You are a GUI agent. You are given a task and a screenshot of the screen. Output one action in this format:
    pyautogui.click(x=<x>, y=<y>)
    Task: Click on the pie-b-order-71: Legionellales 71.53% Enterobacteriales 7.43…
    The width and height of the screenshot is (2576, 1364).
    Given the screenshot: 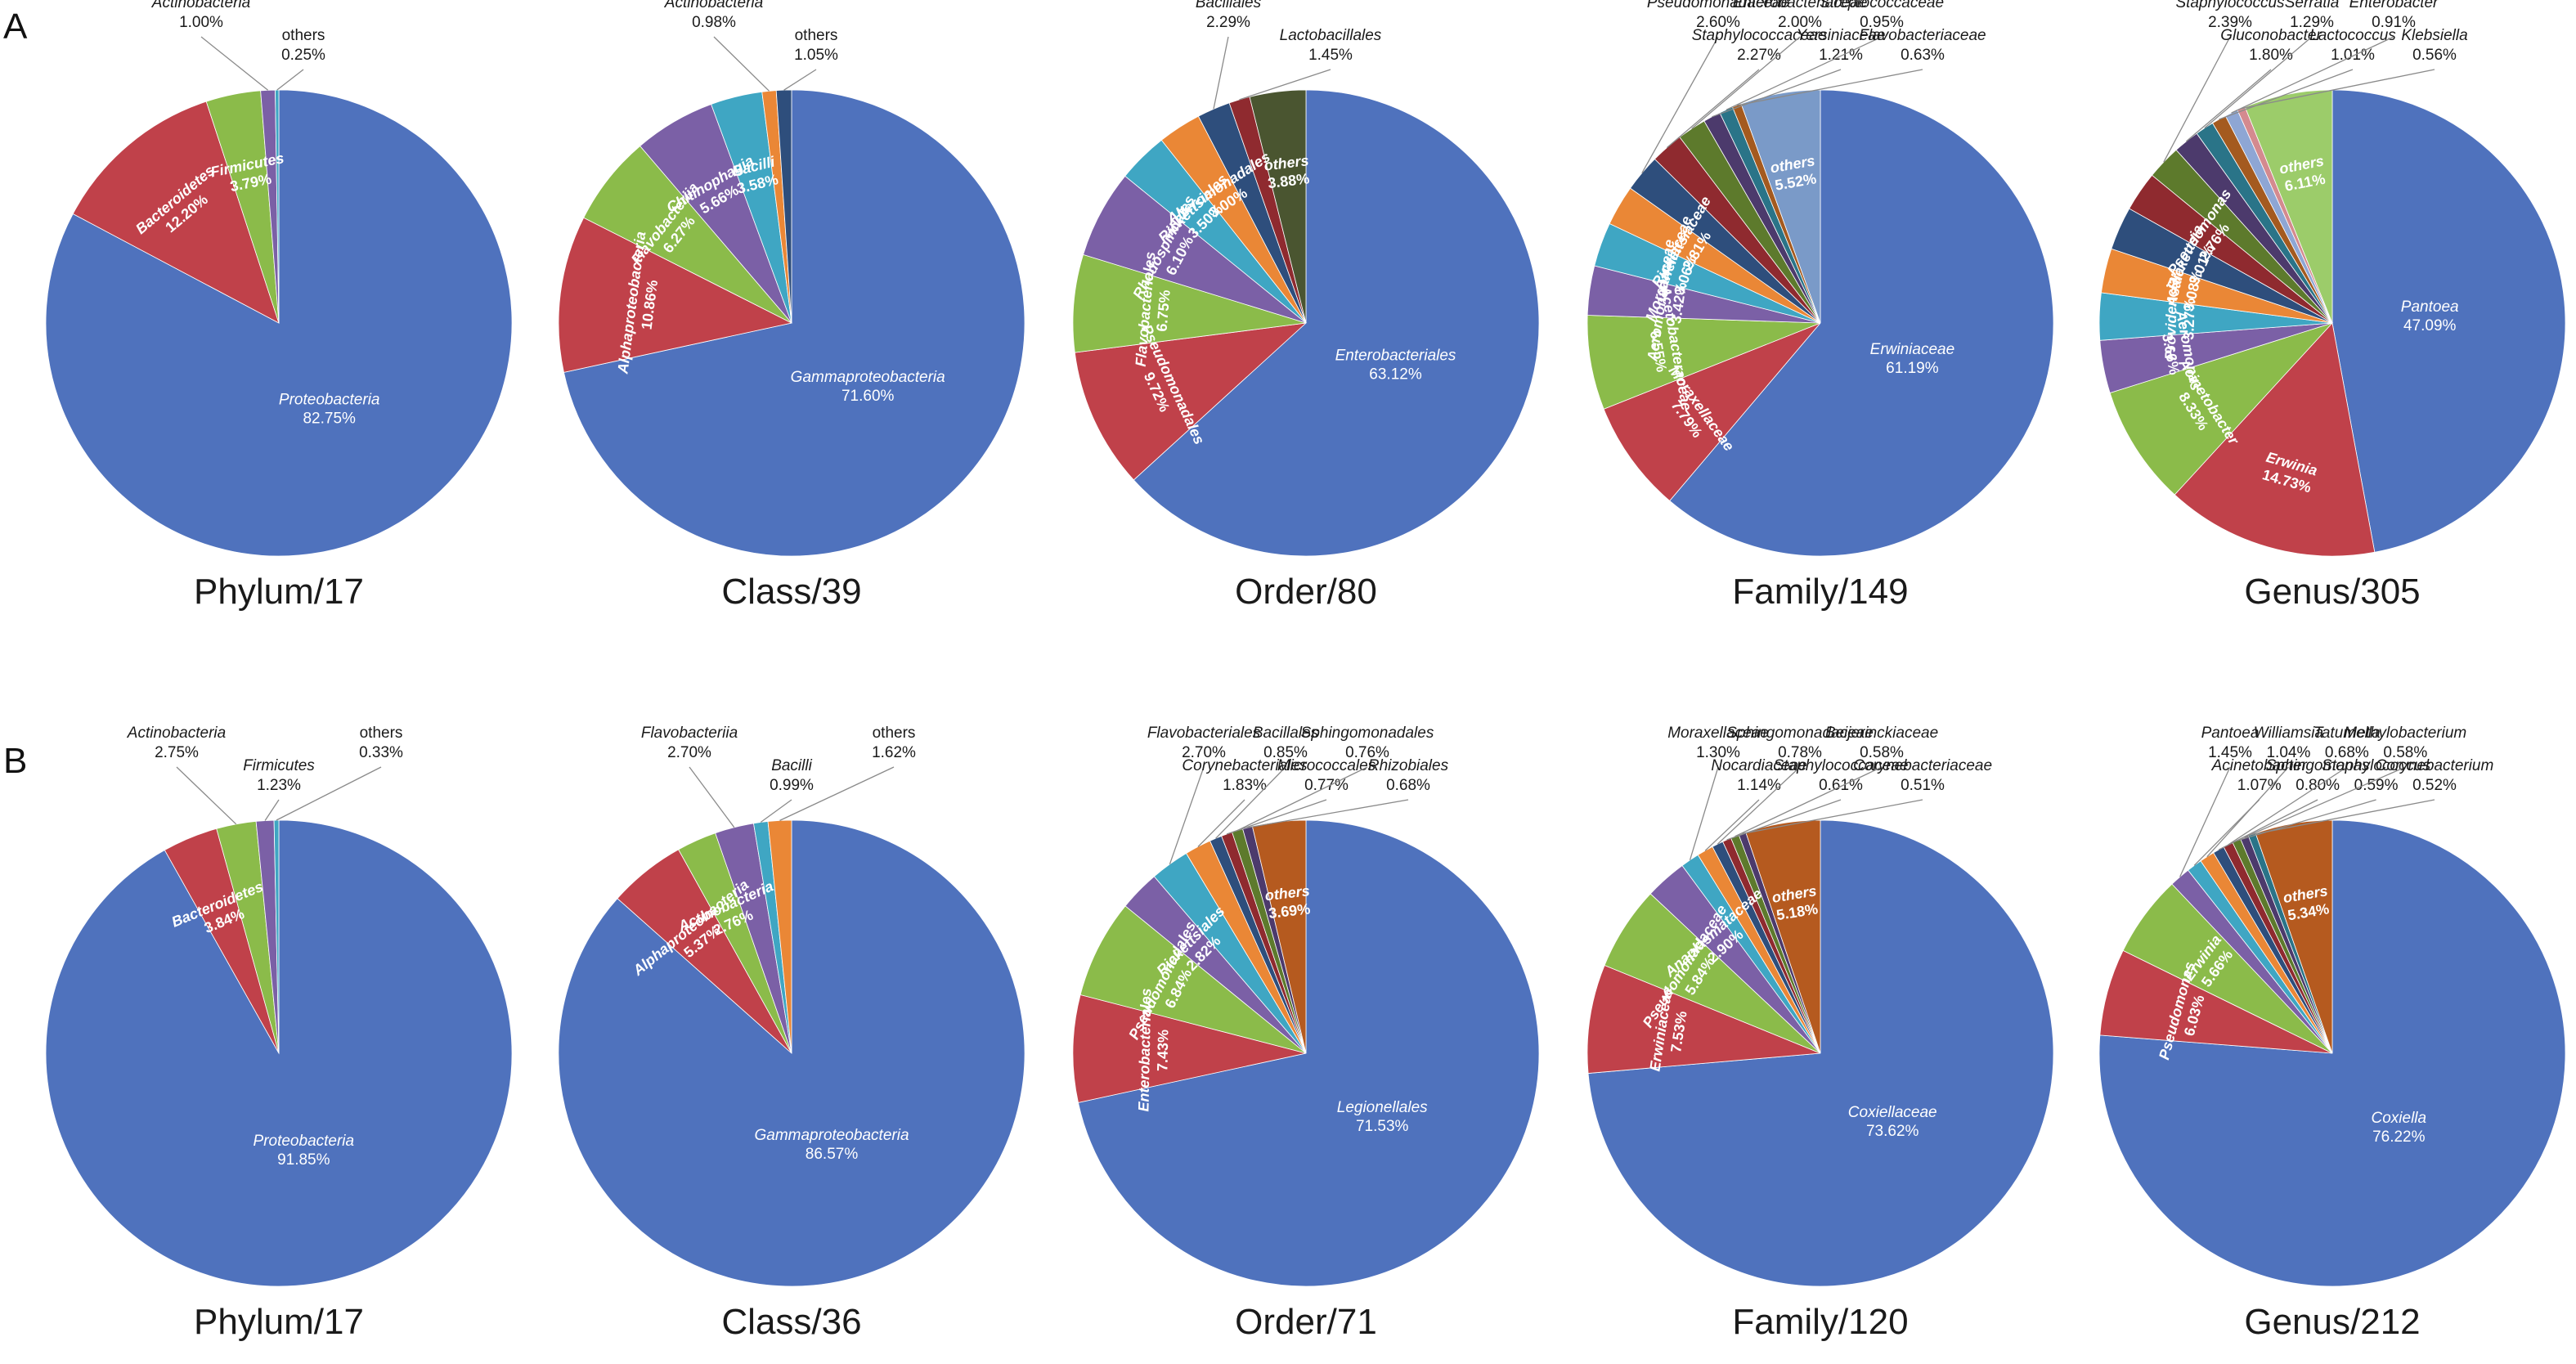 What is the action you would take?
    pyautogui.click(x=1306, y=1033)
    